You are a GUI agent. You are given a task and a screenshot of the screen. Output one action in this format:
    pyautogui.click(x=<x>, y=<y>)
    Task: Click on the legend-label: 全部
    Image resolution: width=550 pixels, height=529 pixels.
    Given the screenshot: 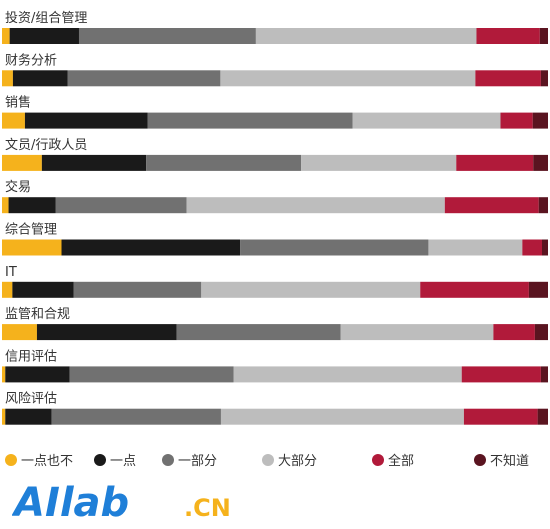 What is the action you would take?
    pyautogui.click(x=401, y=461)
    